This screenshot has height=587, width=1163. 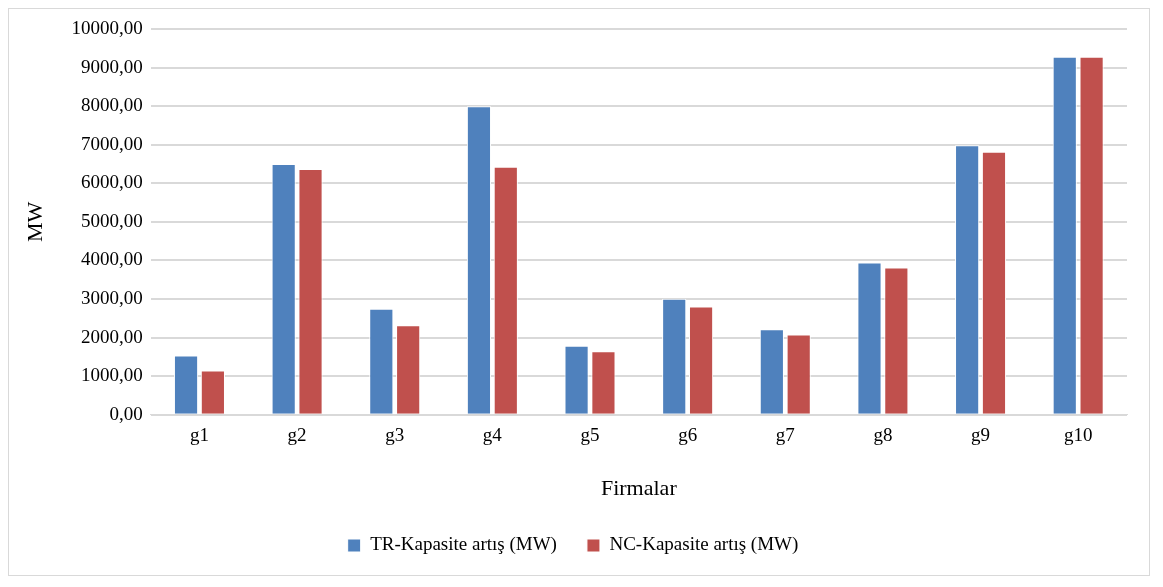 I want to click on y-tick-label: 0,00, so click(x=126, y=413).